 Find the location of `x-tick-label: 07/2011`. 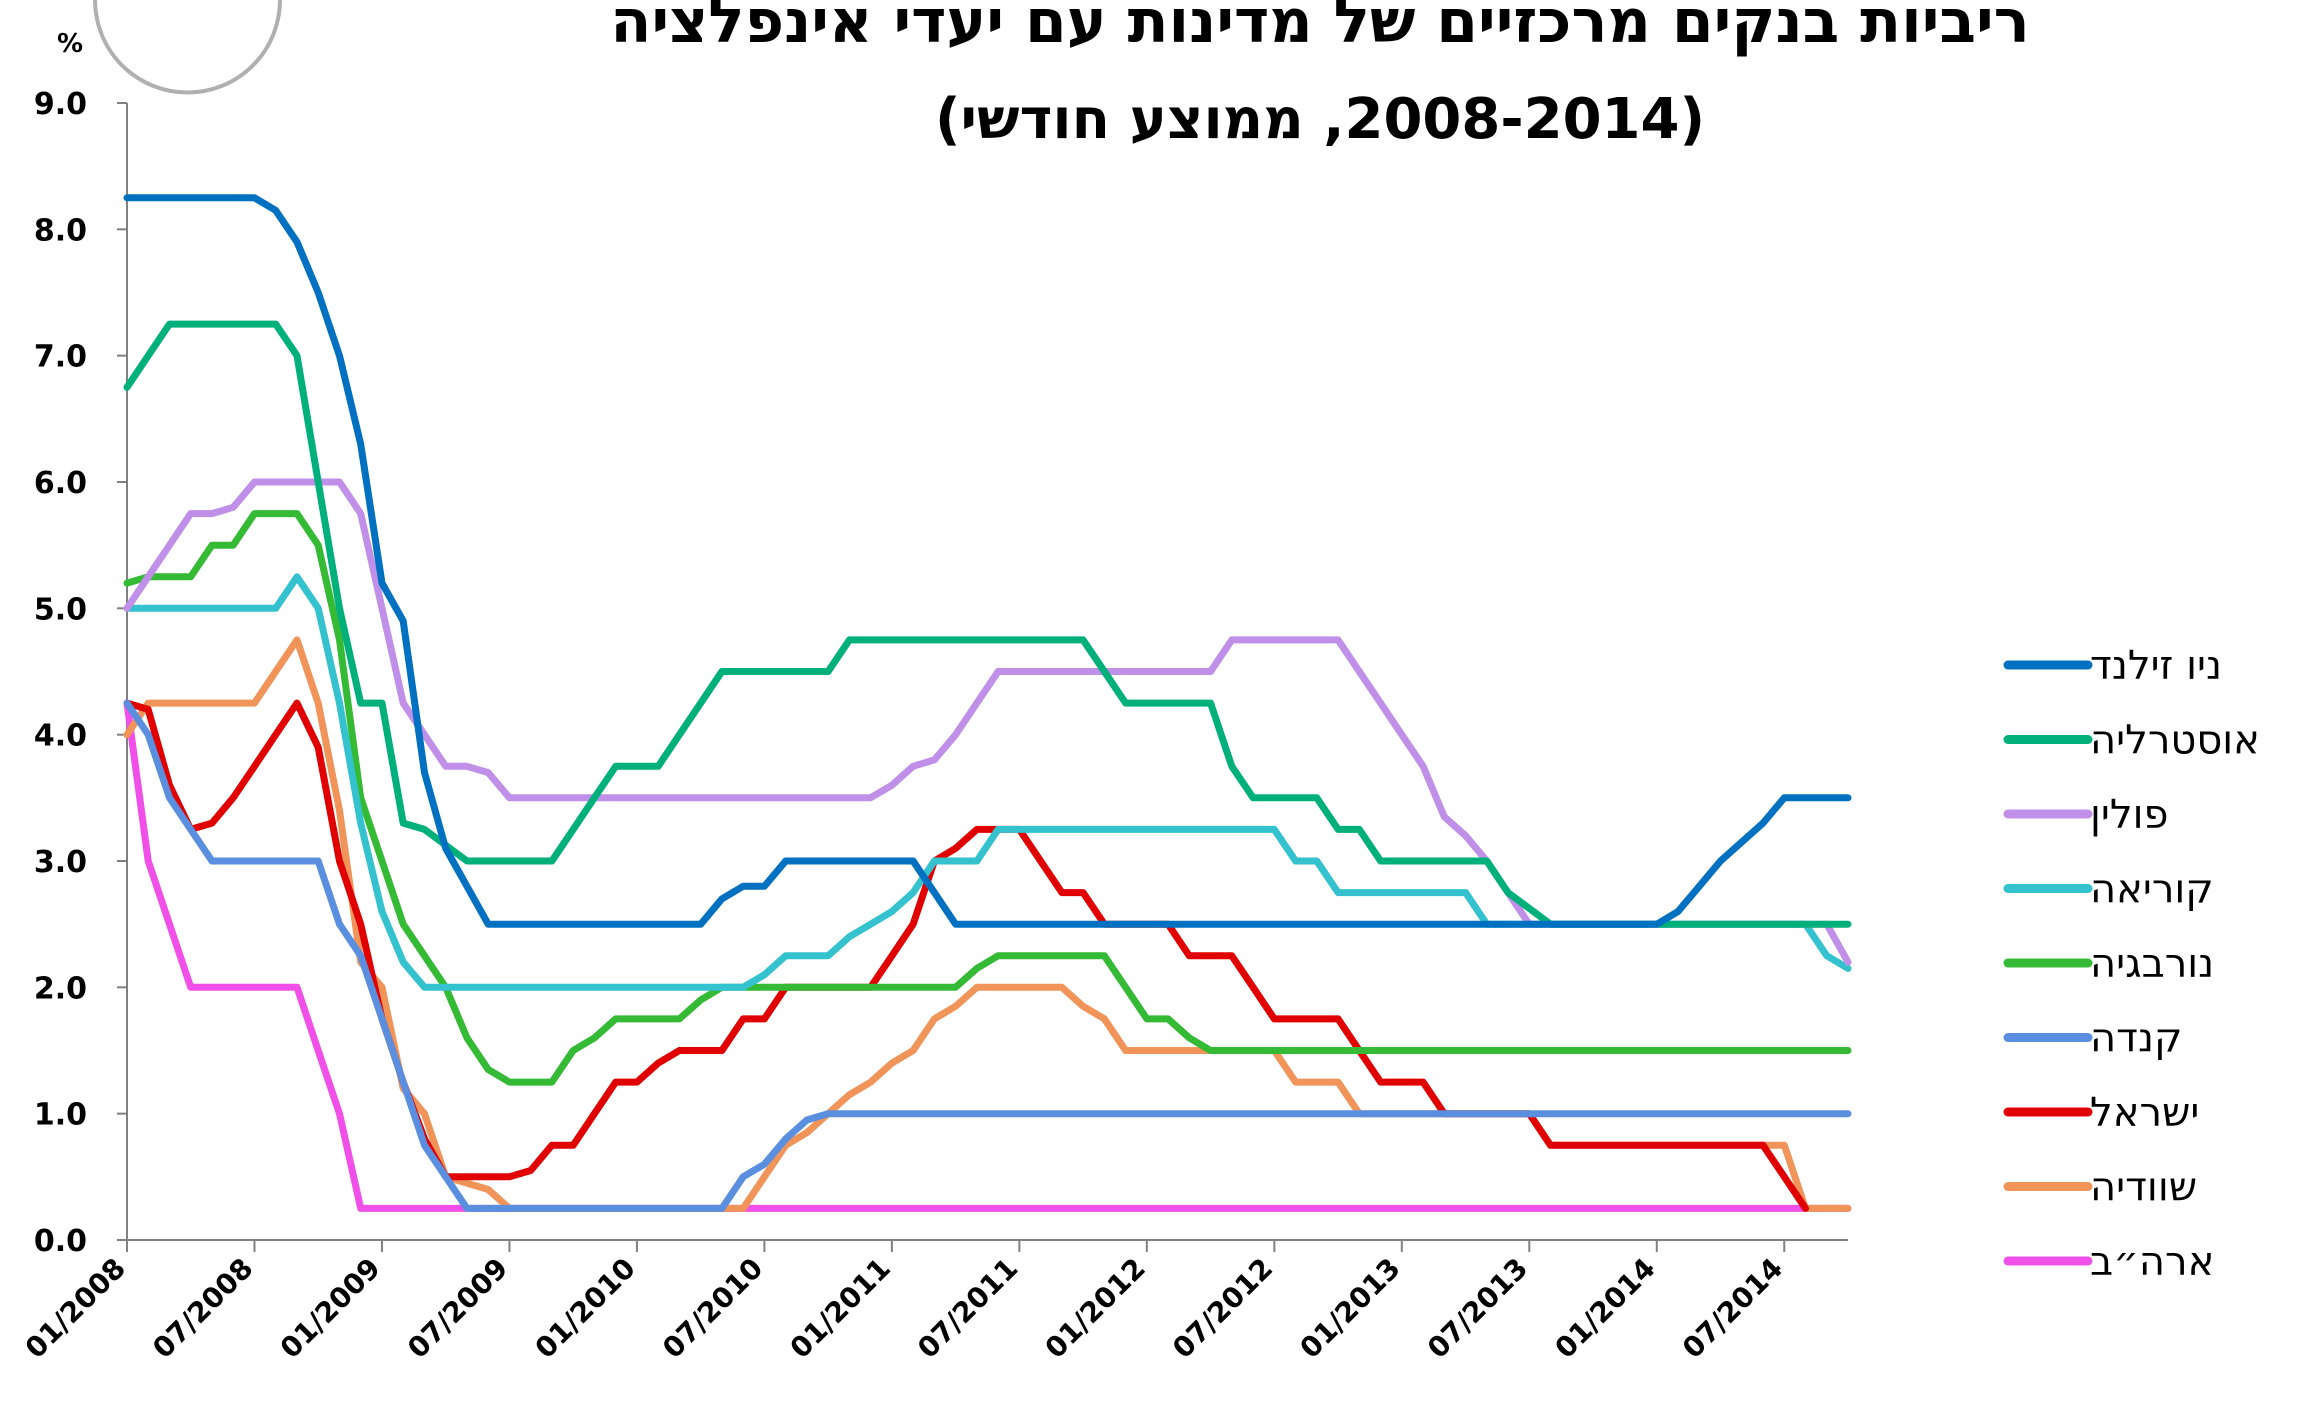

x-tick-label: 07/2011 is located at coordinates (967, 1308).